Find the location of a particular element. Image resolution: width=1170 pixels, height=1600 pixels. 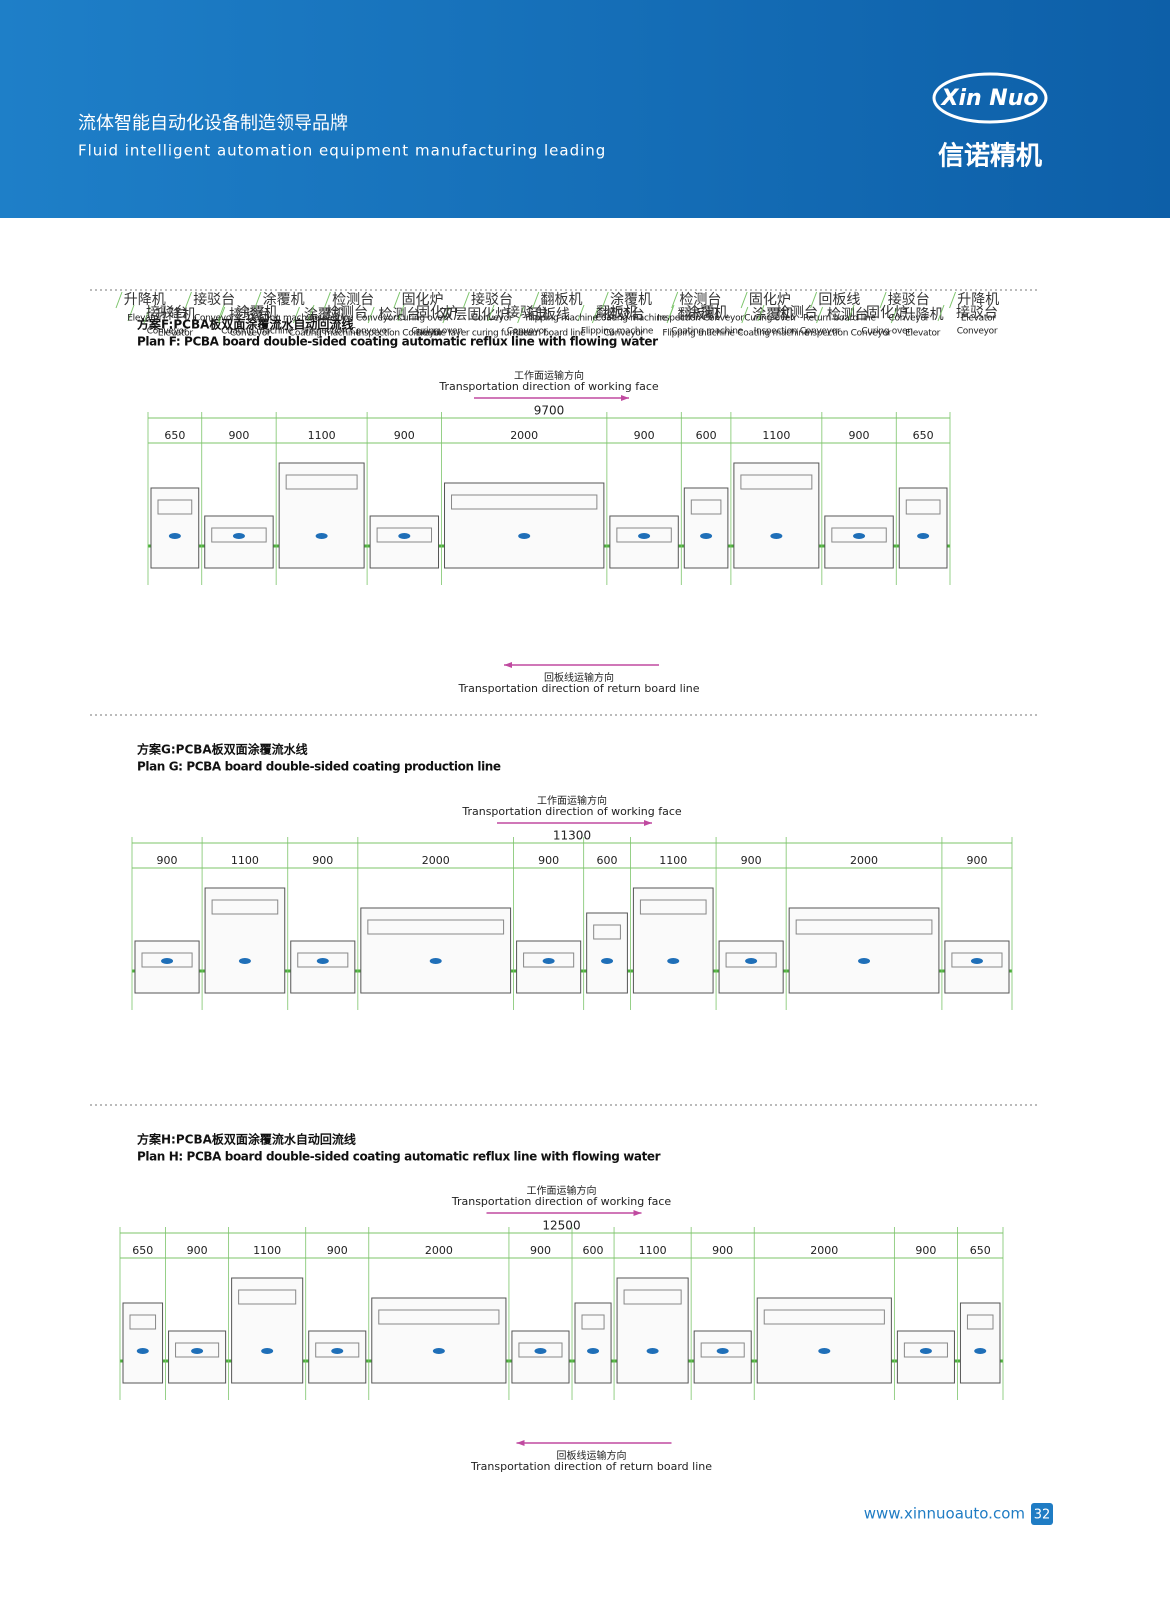

total-length: 12500 is located at coordinates (561, 1226).